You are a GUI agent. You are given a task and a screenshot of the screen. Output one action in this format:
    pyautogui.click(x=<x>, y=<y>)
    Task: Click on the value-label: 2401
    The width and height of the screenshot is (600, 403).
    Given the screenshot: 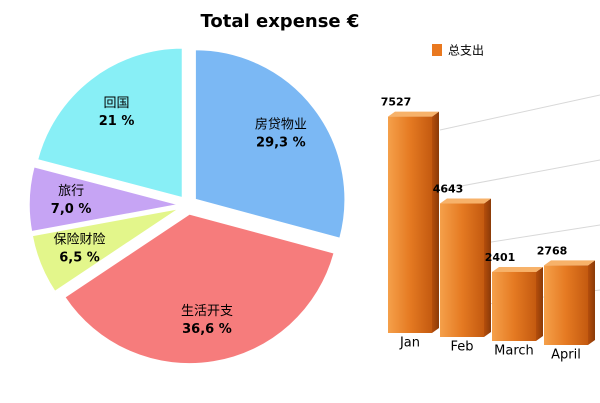 What is the action you would take?
    pyautogui.click(x=500, y=257)
    